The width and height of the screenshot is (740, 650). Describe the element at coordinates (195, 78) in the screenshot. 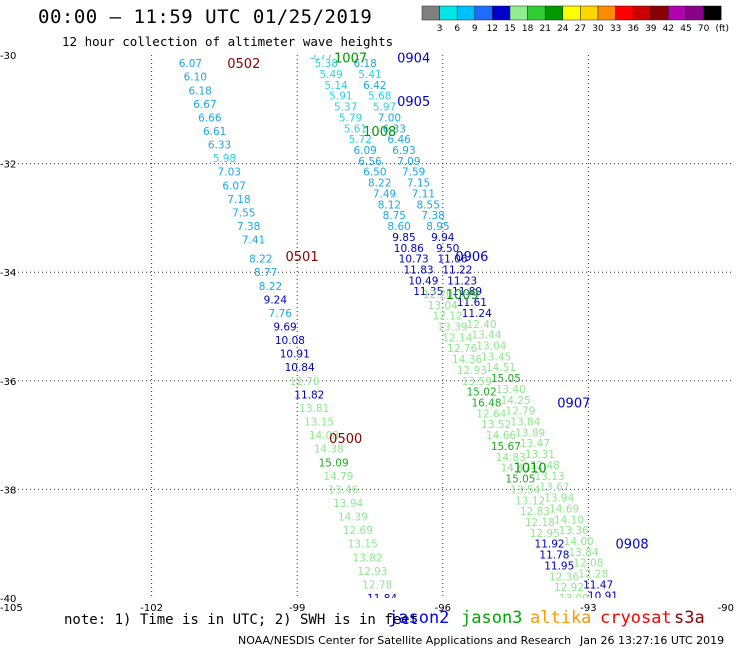

I see `swh-value-label: 6.10` at that location.